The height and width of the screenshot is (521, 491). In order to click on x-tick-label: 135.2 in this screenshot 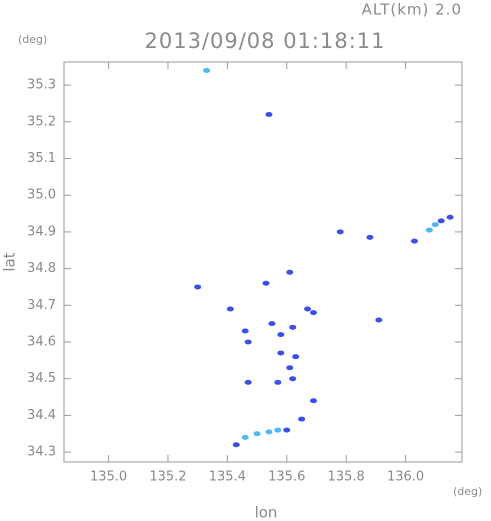, I will do `click(167, 477)`.